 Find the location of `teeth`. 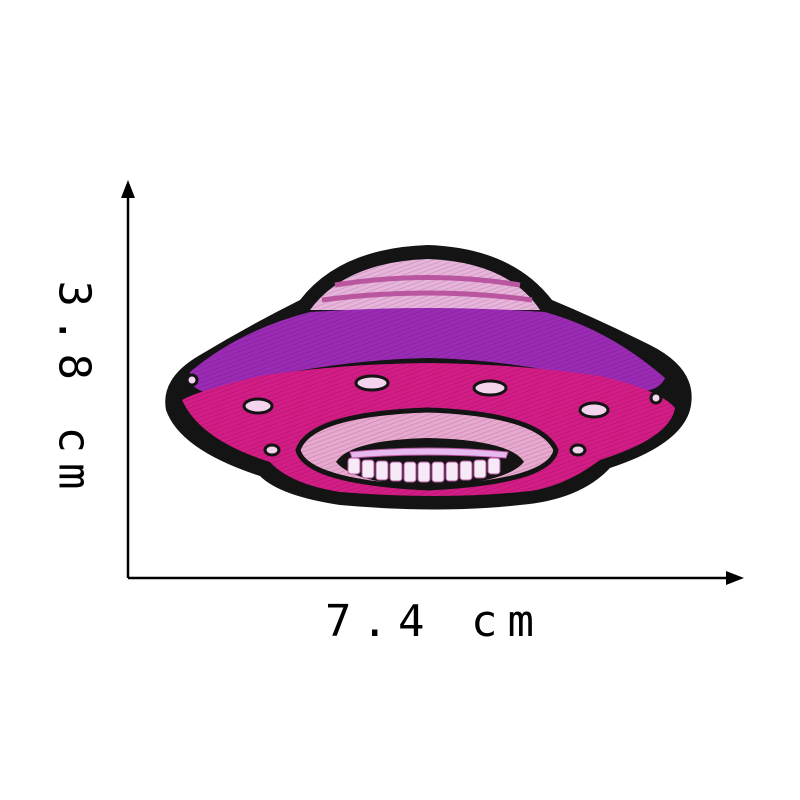

teeth is located at coordinates (428, 465).